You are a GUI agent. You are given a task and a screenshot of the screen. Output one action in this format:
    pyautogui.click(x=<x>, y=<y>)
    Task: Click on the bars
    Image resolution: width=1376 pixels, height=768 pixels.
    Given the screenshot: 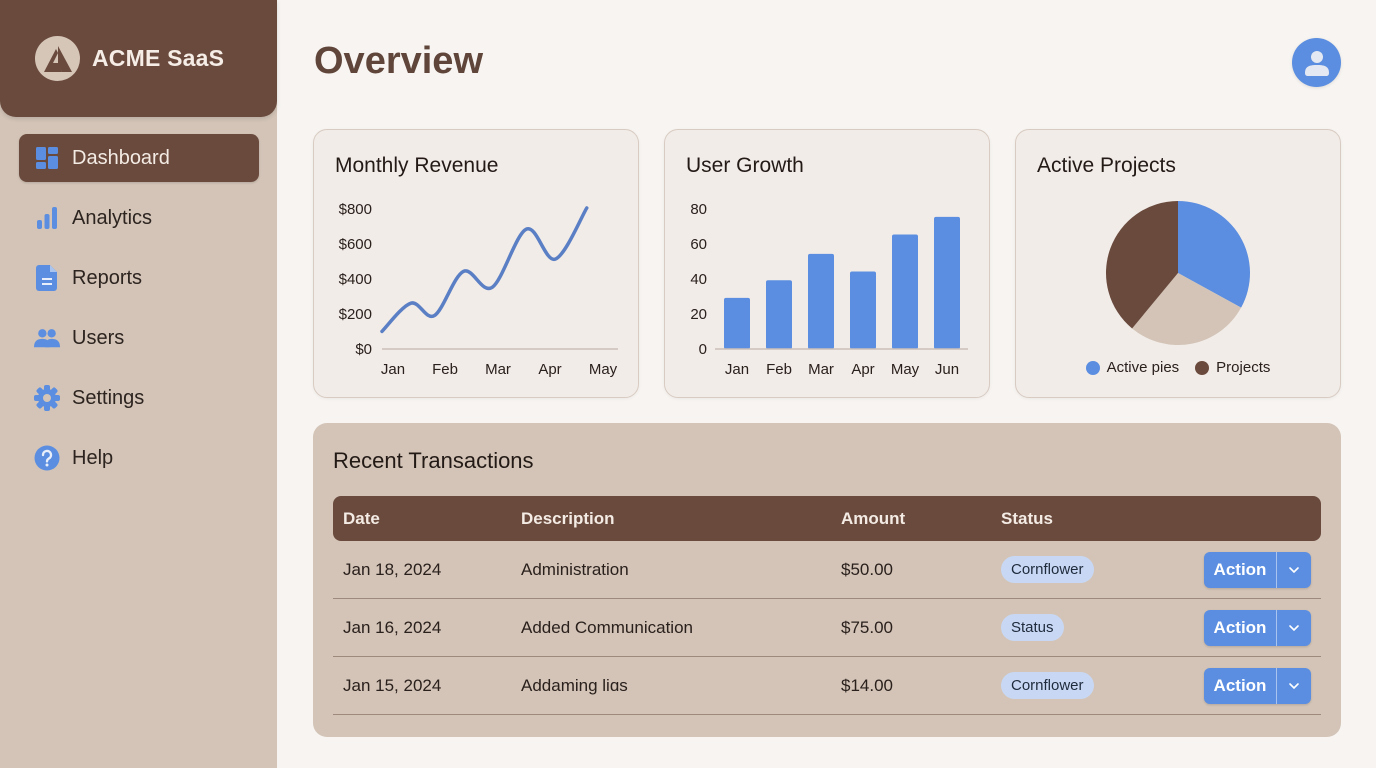 What is the action you would take?
    pyautogui.click(x=842, y=282)
    